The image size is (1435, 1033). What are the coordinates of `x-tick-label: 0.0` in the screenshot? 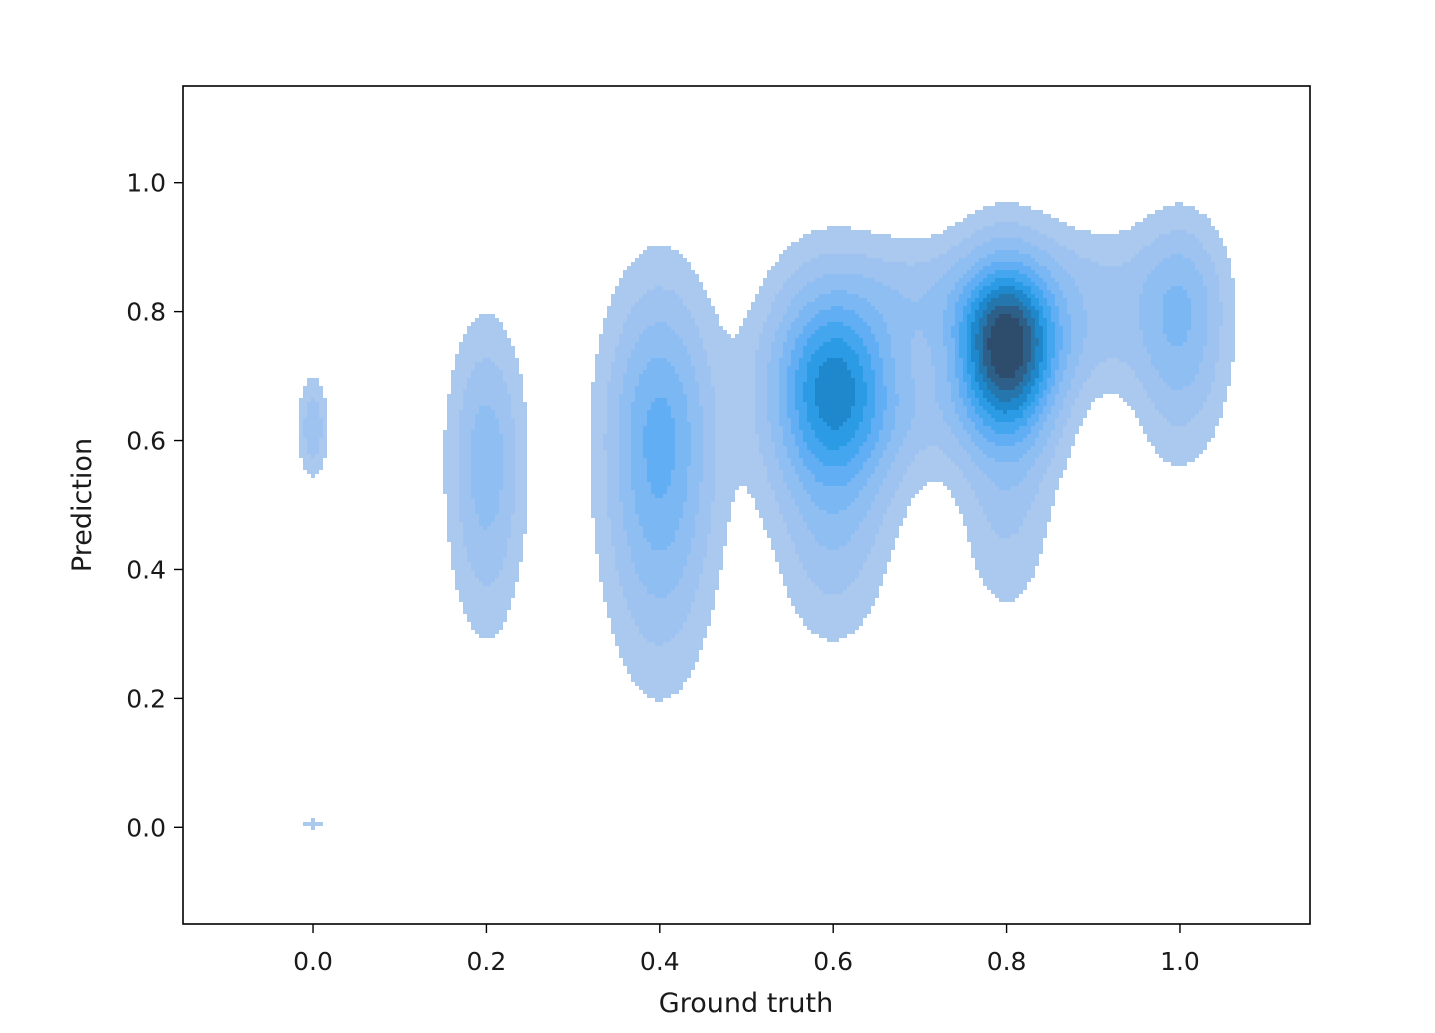 It's located at (313, 961).